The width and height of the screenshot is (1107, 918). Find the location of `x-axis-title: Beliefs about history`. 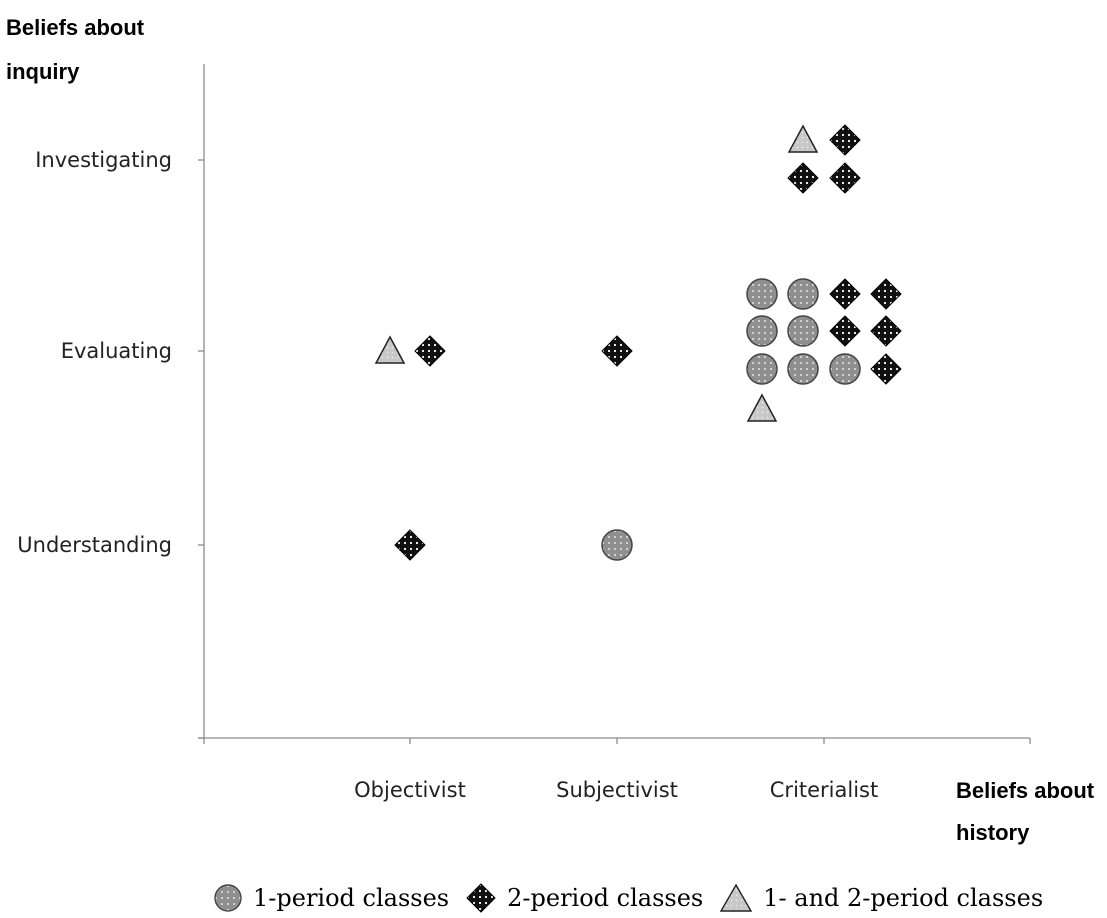

x-axis-title: Beliefs about history is located at coordinates (1025, 812).